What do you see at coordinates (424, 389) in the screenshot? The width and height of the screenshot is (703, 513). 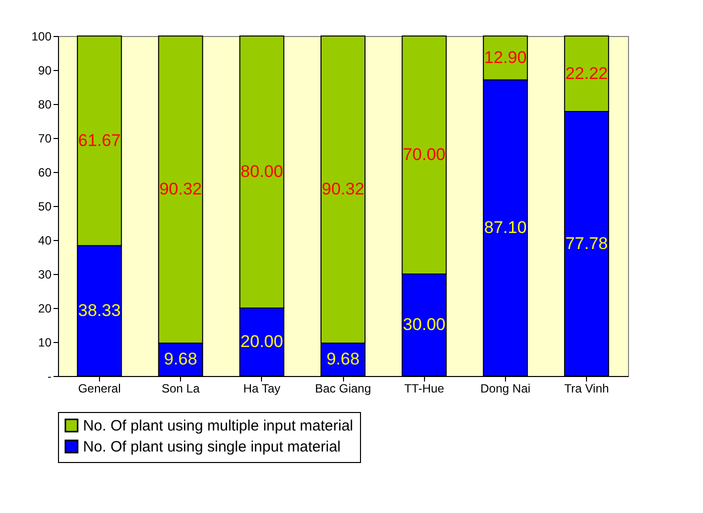 I see `x-tick-label: TT-Hue` at bounding box center [424, 389].